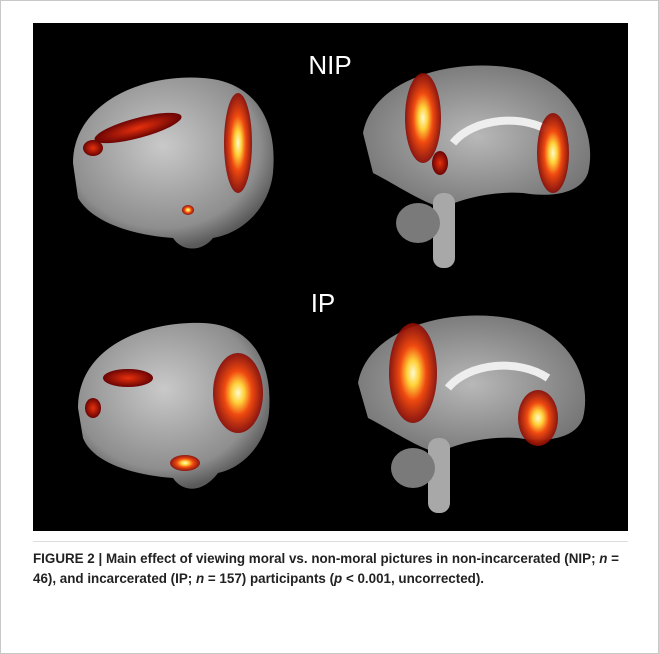  Describe the element at coordinates (323, 303) in the screenshot. I see `panel-label: IP` at that location.